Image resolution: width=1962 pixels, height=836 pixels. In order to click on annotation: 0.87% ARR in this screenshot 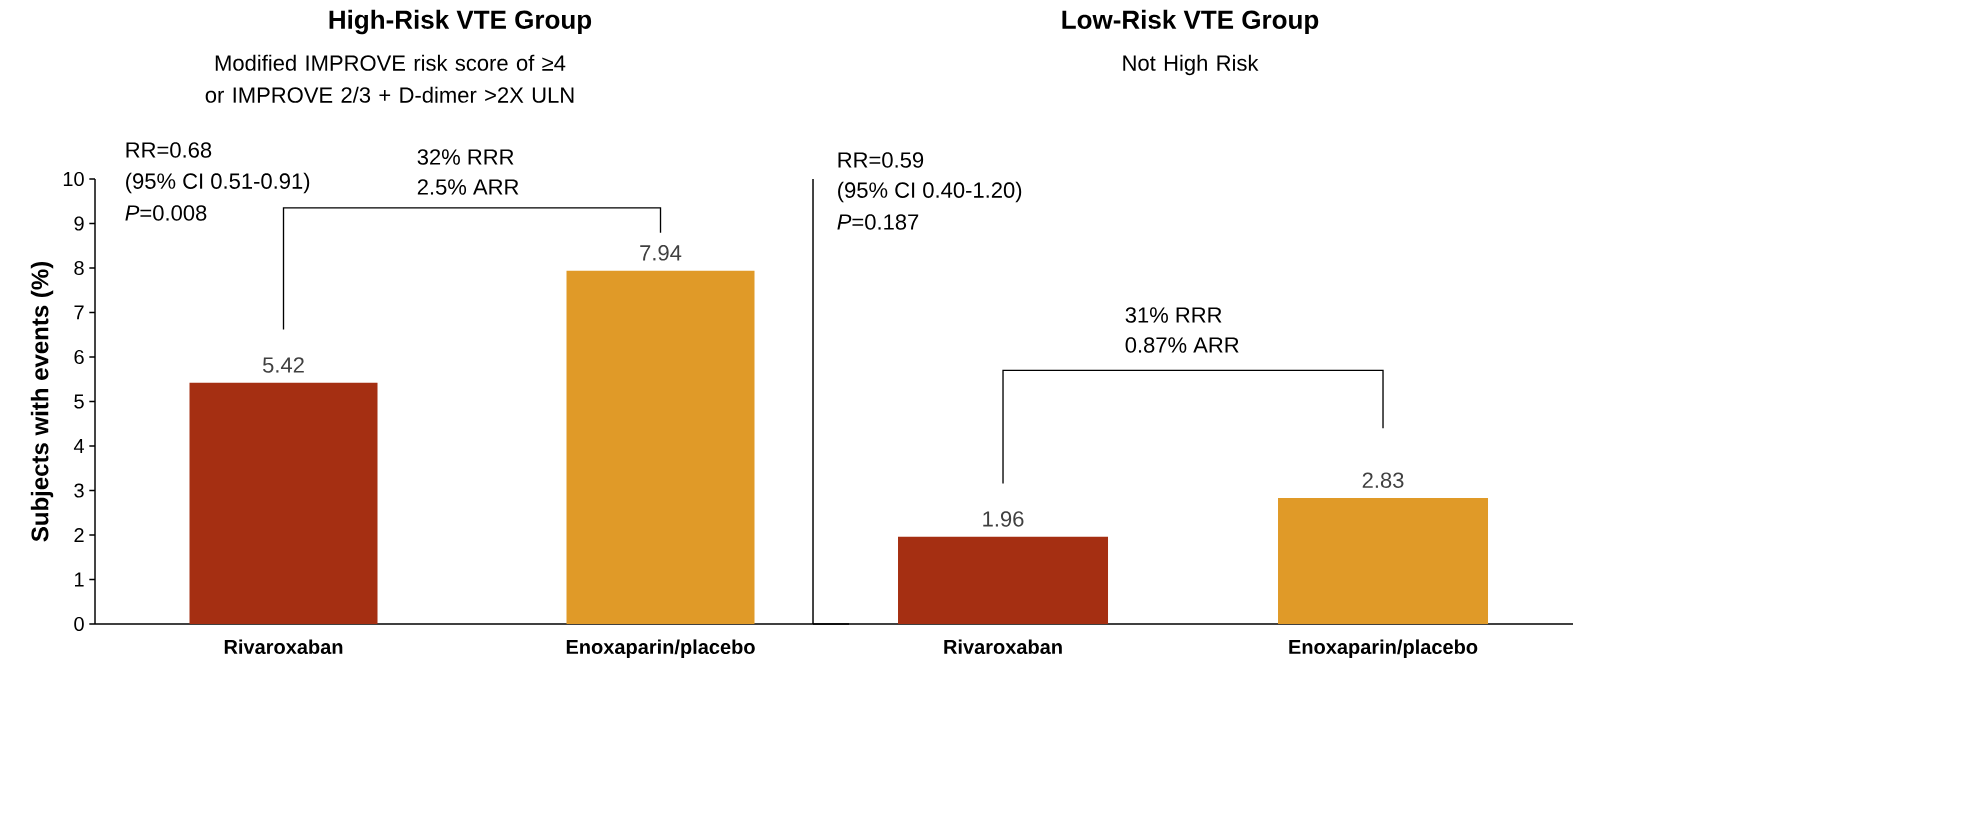, I will do `click(1182, 345)`.